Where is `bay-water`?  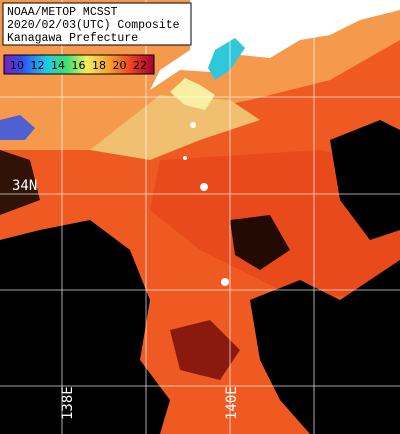 bay-water is located at coordinates (192, 94).